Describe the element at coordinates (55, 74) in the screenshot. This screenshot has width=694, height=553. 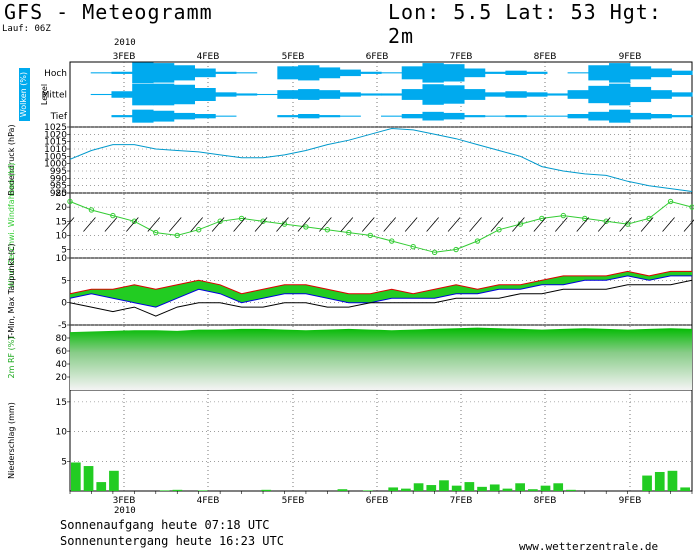
I see `cloud-level-label: Hoch` at that location.